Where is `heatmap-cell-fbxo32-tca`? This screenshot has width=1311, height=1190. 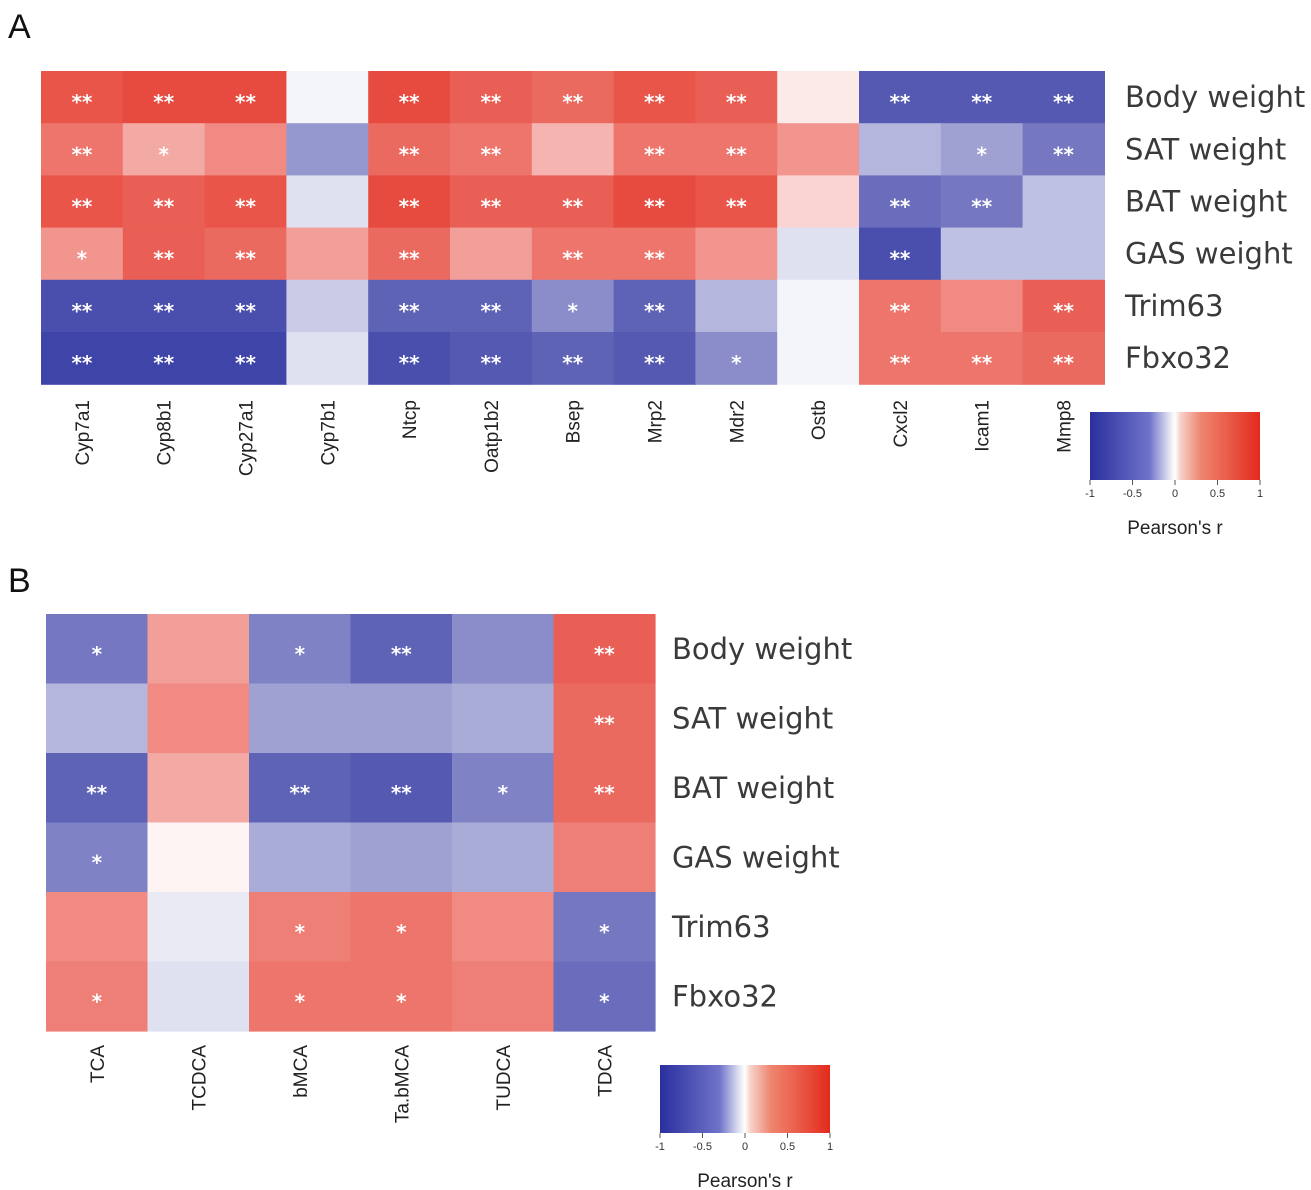 heatmap-cell-fbxo32-tca is located at coordinates (97, 996).